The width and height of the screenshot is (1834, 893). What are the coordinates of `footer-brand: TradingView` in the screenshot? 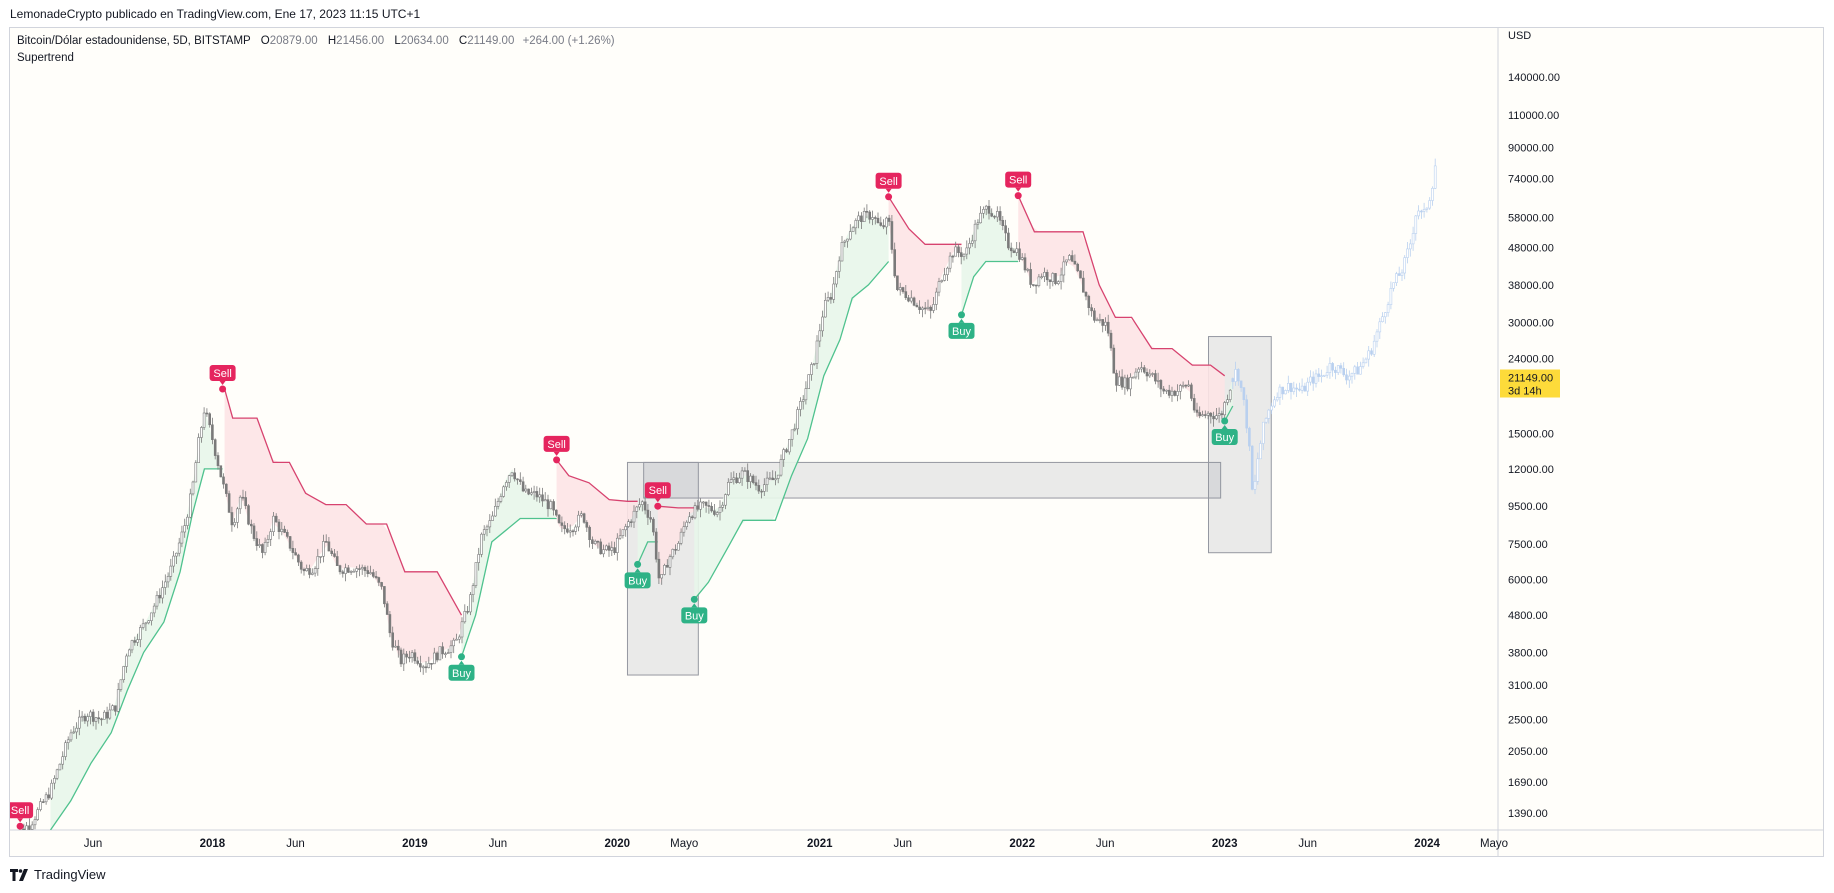 It's located at (58, 874).